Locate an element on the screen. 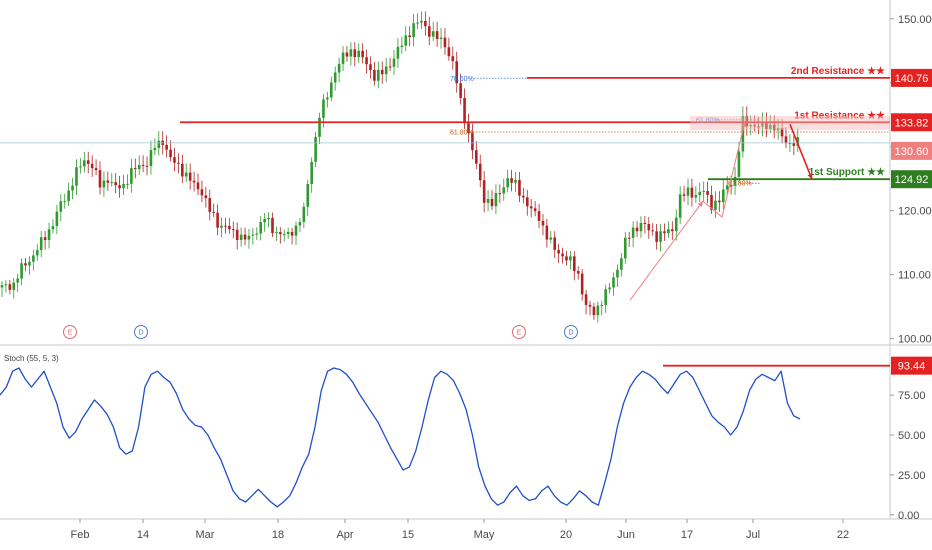 The height and width of the screenshot is (550, 932). price-axis-tick-label: 100.00 is located at coordinates (915, 340).